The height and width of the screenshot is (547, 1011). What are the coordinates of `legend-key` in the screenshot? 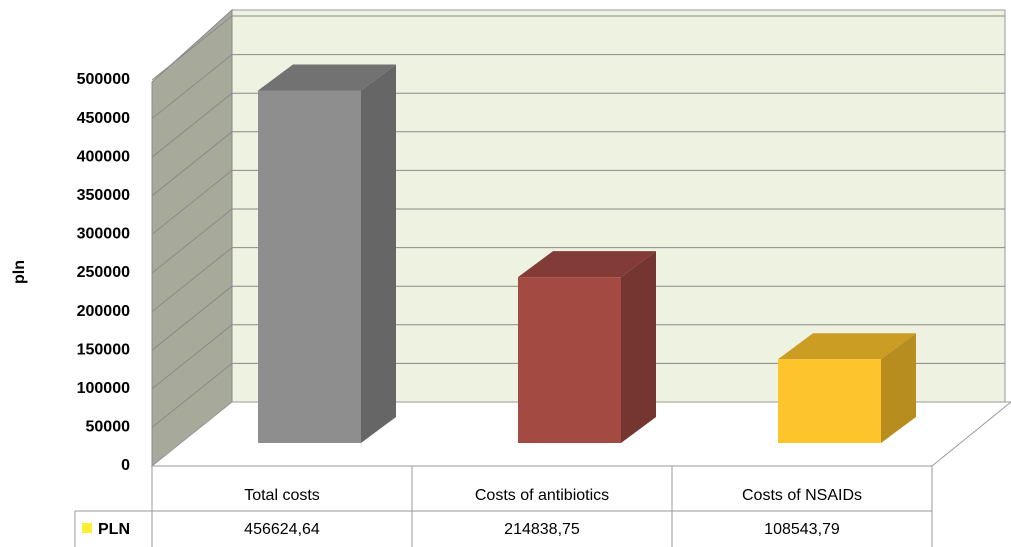 It's located at (87, 528).